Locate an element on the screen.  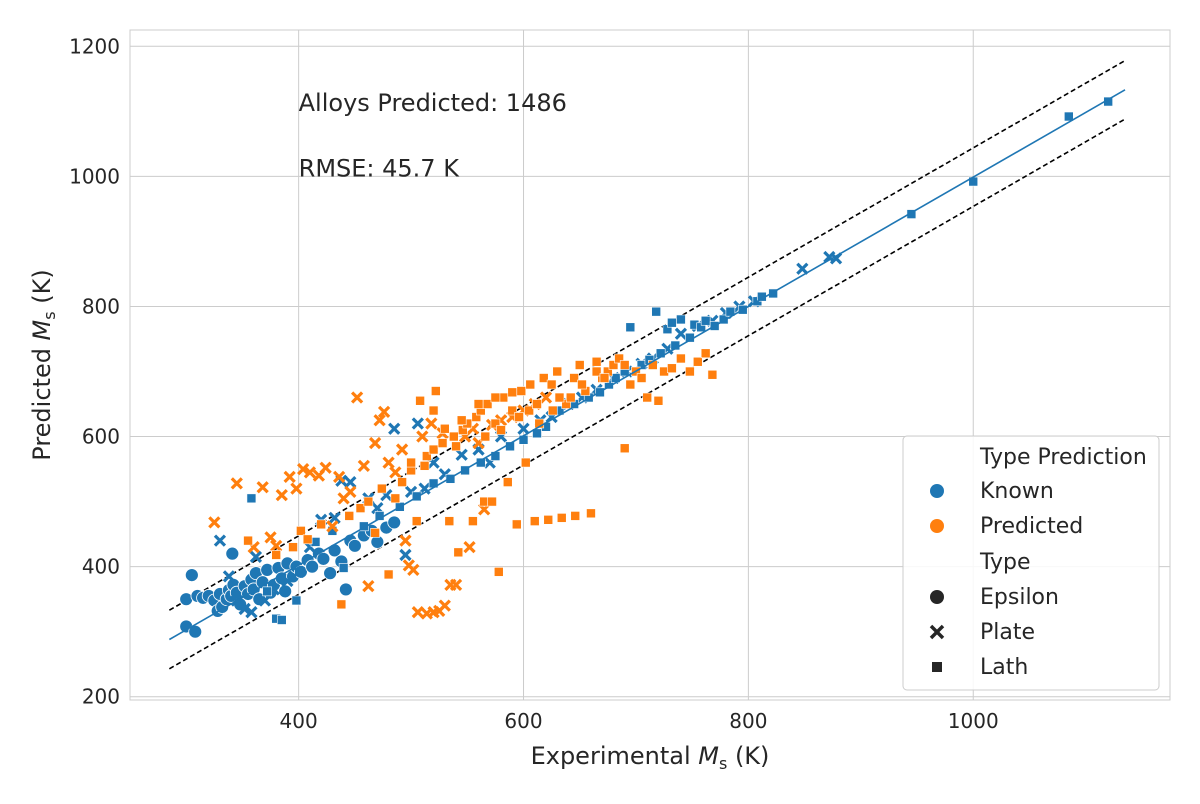
annotations: Alloys Predicted: 1486 RMSE: 45.7 K is located at coordinates (433, 136).